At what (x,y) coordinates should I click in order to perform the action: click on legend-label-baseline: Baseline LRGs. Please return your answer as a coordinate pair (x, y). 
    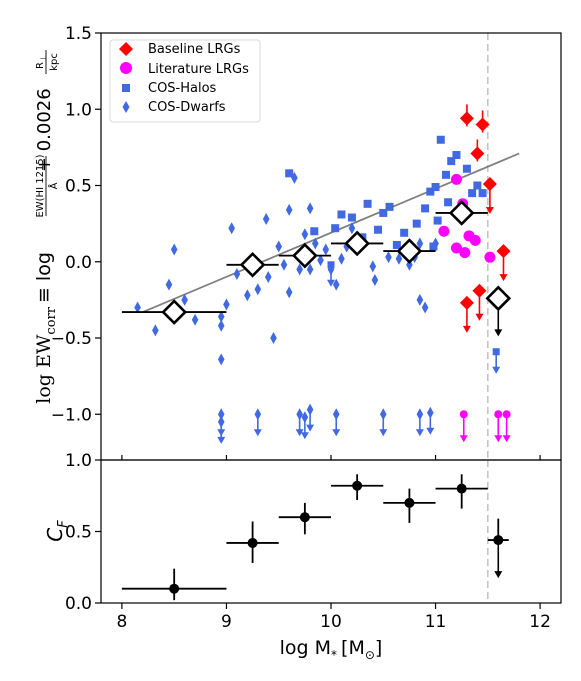
    Looking at the image, I should click on (194, 49).